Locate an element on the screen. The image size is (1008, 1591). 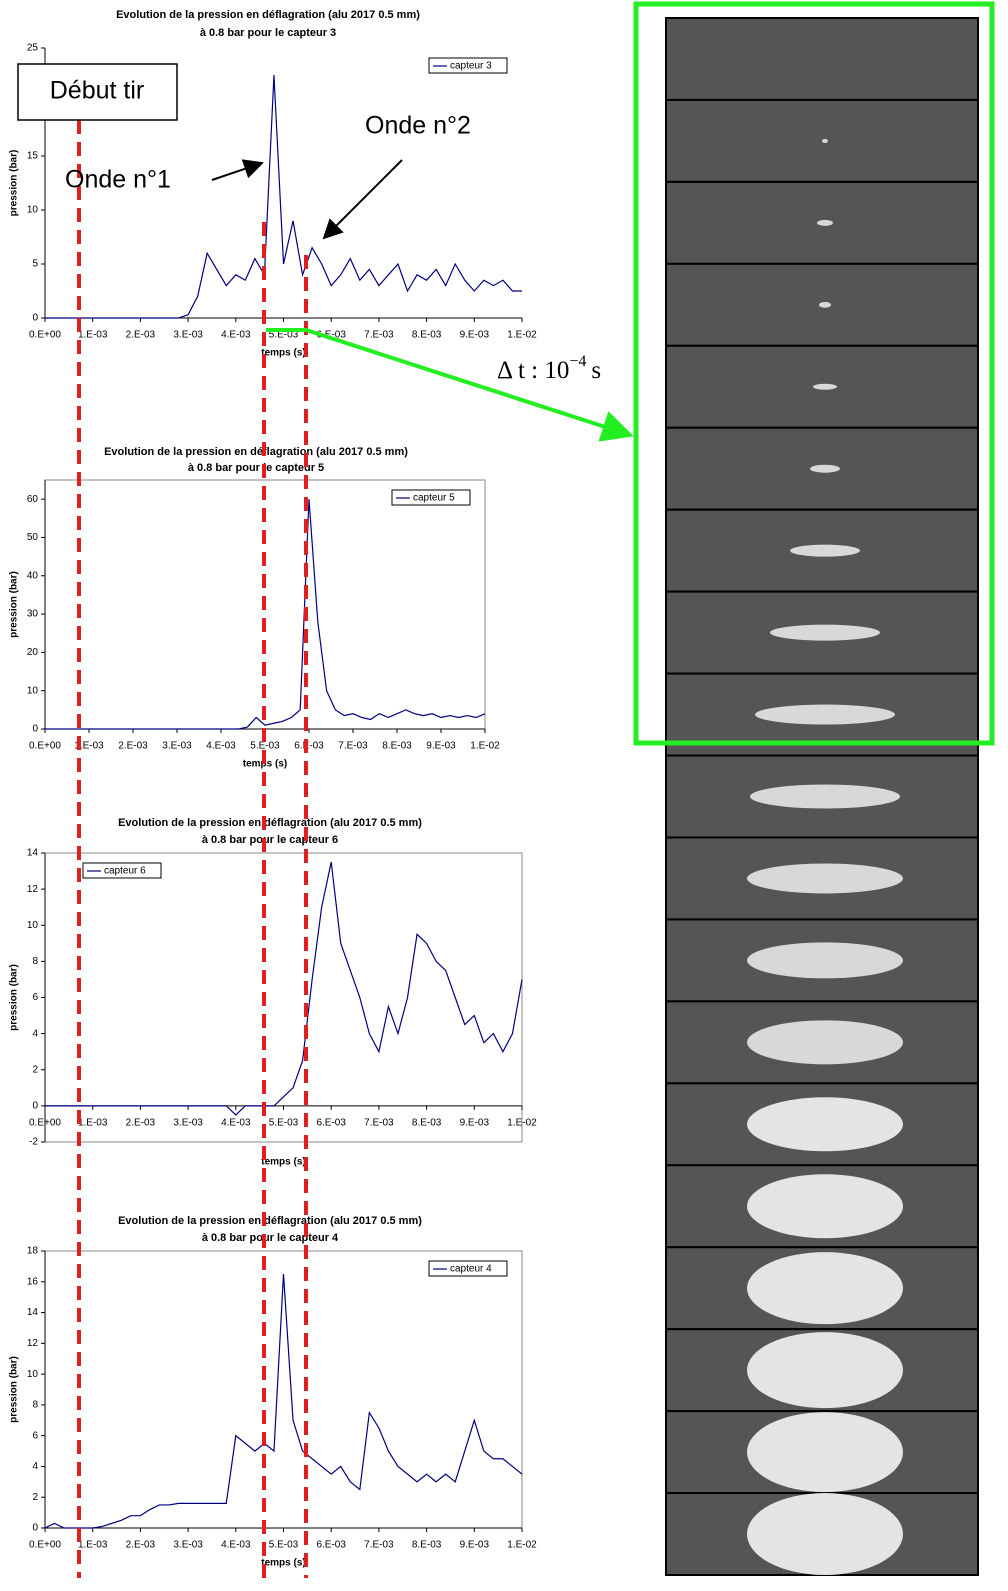
delta-t-label: Δ t : 10−4 s is located at coordinates (549, 368).